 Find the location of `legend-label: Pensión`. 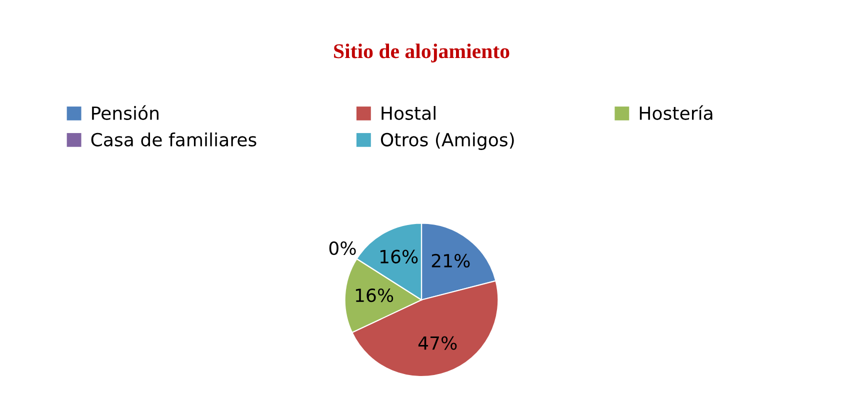

legend-label: Pensión is located at coordinates (125, 112).